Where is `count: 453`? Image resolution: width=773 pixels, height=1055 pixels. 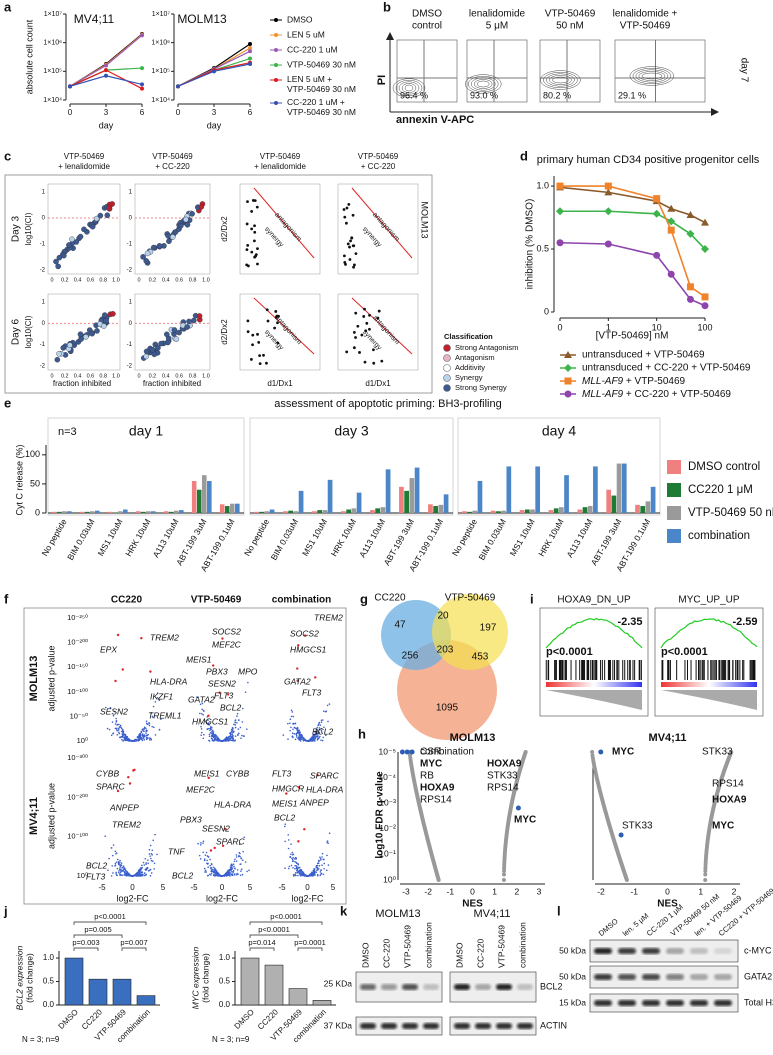
count: 453 is located at coordinates (480, 657).